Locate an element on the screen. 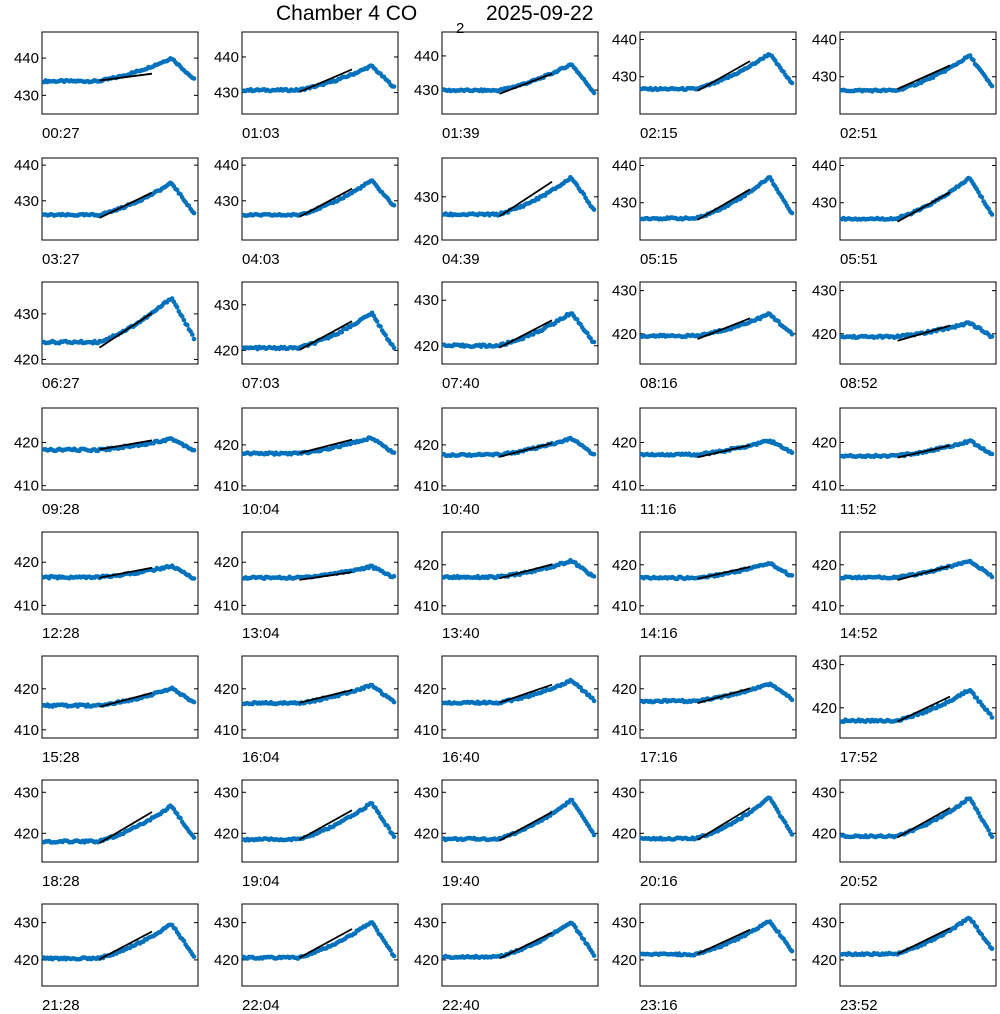 The width and height of the screenshot is (1000, 1014). panel-time-label: 07:03 is located at coordinates (261, 383).